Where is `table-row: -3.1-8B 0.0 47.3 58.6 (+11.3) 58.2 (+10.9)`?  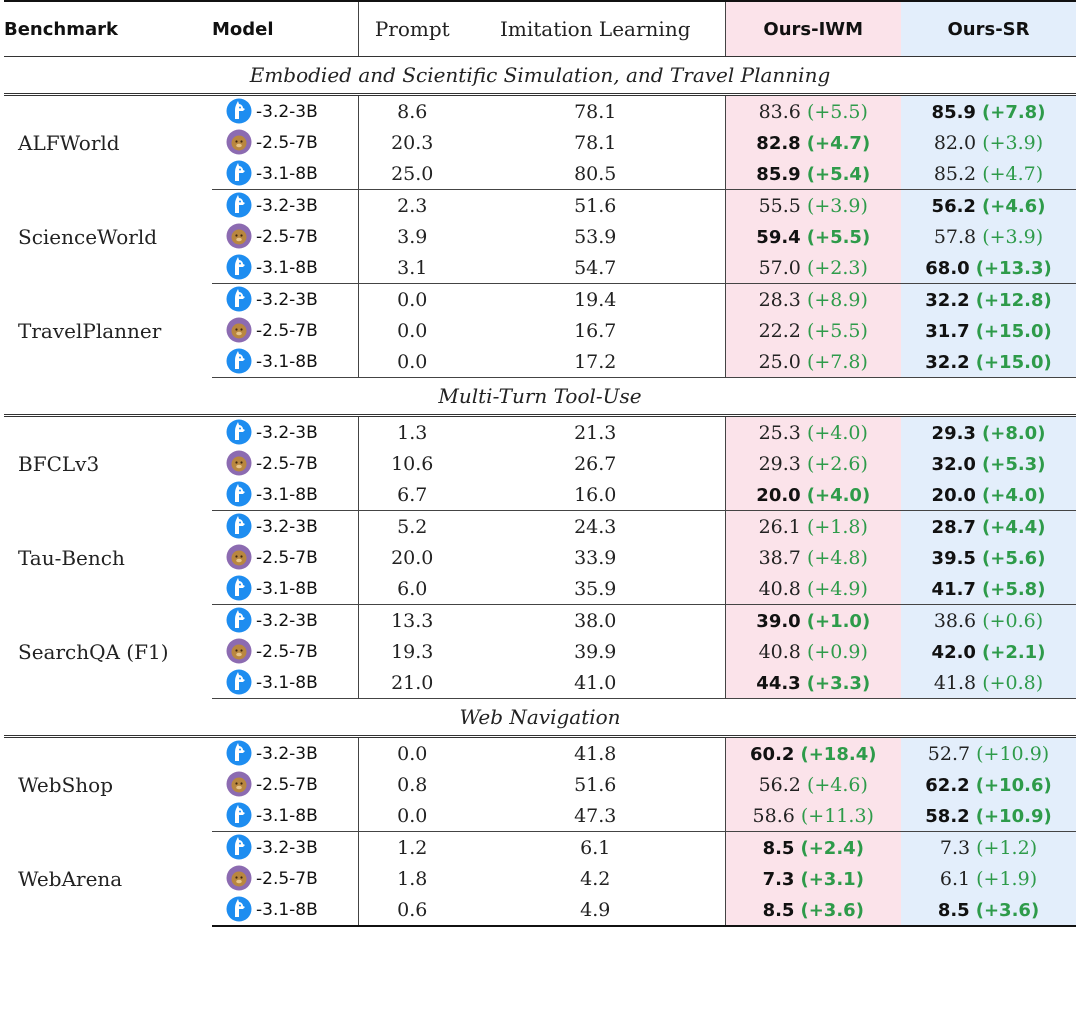
table-row: -3.1-8B 0.0 47.3 58.6 (+11.3) 58.2 (+10.9) is located at coordinates (540, 816).